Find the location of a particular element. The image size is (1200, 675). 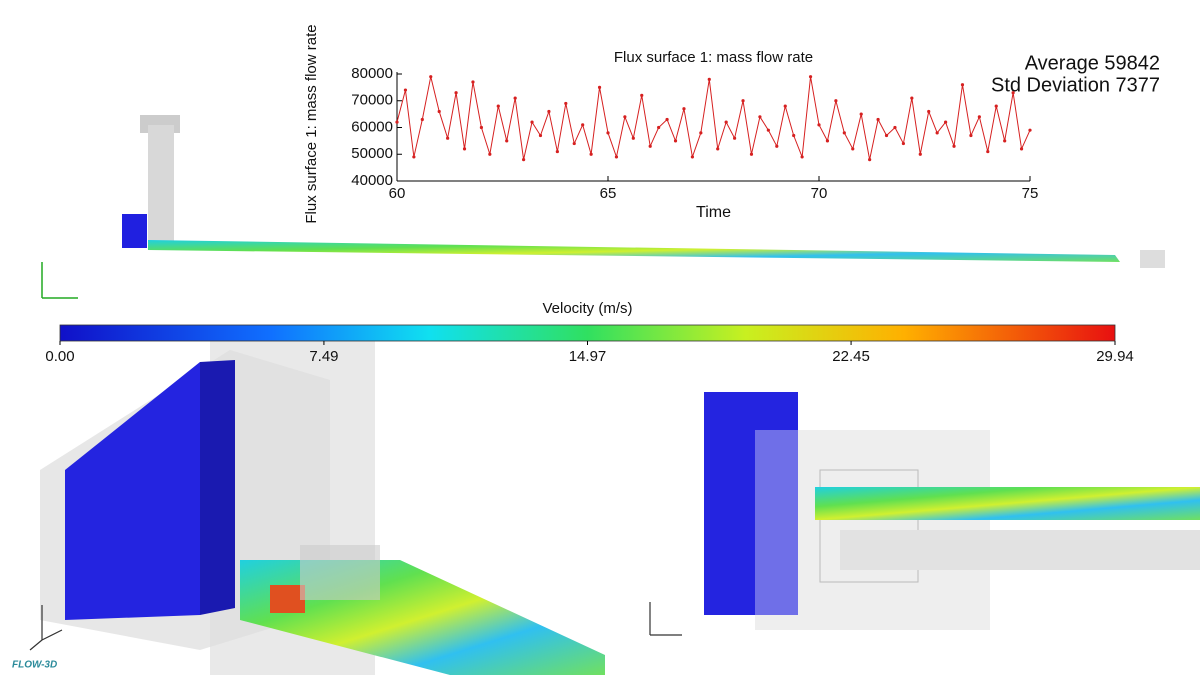

colorbar-tick-label: 29.94 is located at coordinates (1115, 356).